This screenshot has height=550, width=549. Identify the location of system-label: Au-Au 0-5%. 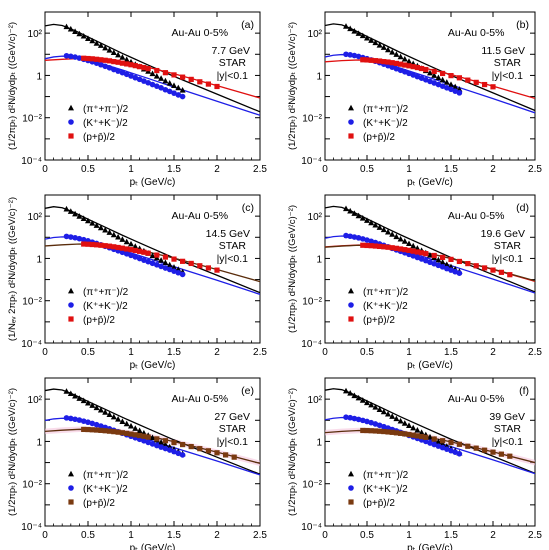
(476, 216).